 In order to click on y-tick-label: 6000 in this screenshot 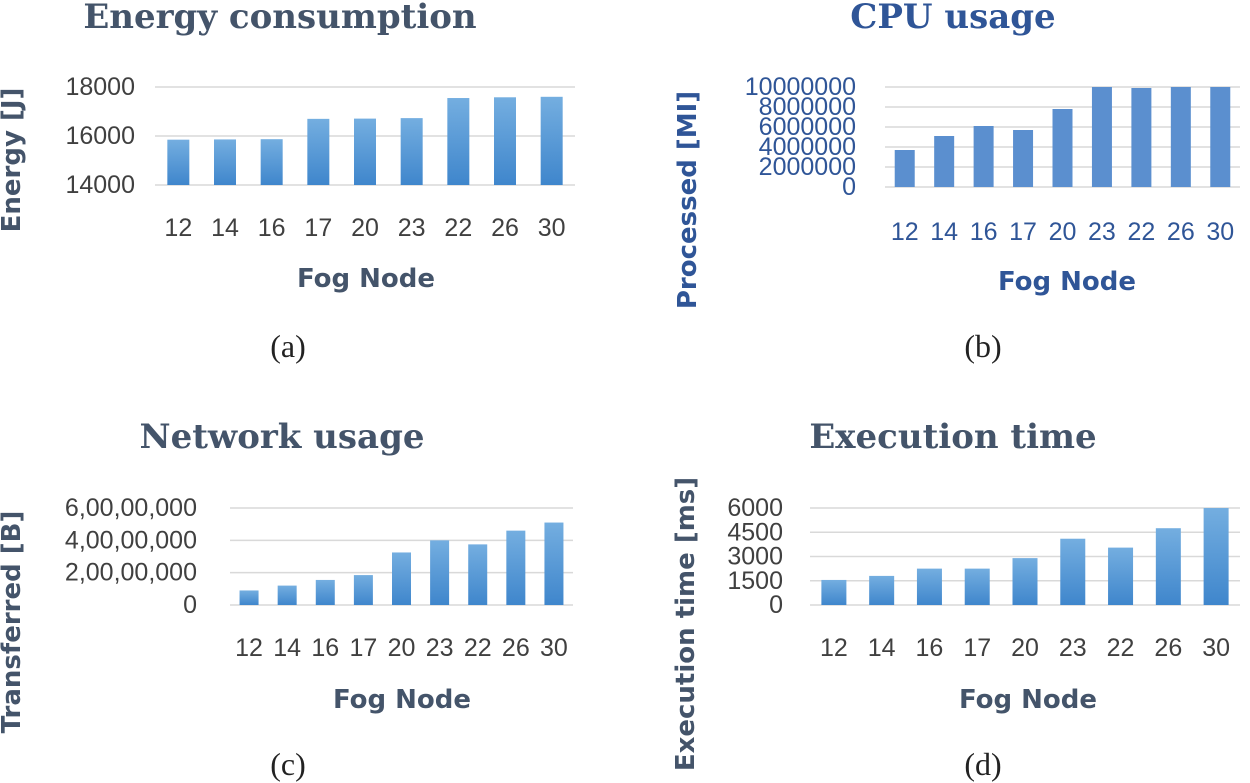, I will do `click(755, 508)`.